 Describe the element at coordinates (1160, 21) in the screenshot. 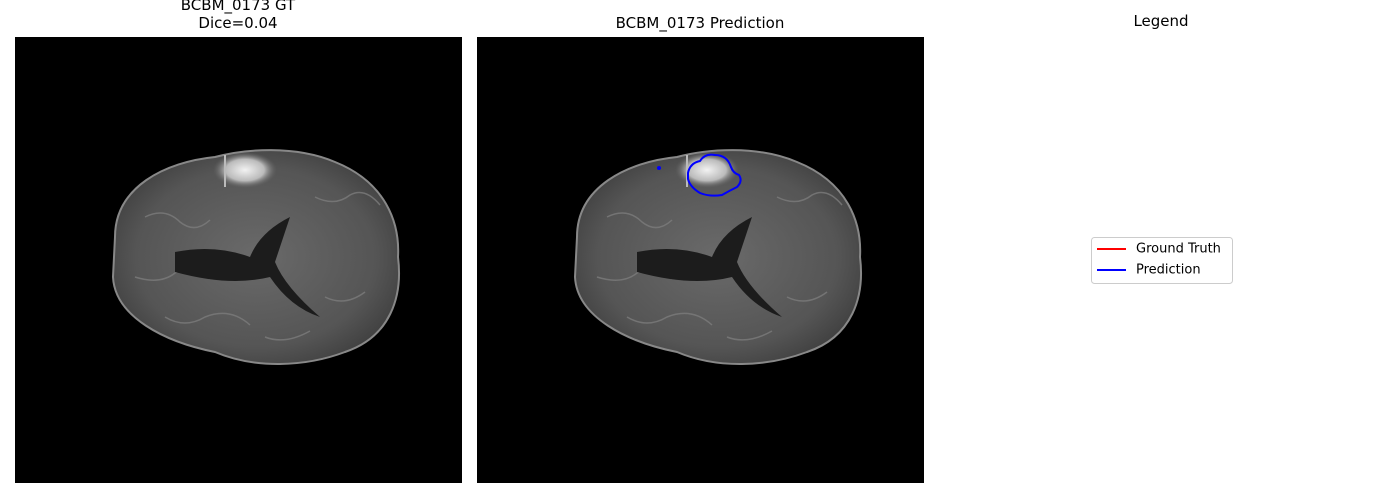

I see `legend-title: Legend` at that location.